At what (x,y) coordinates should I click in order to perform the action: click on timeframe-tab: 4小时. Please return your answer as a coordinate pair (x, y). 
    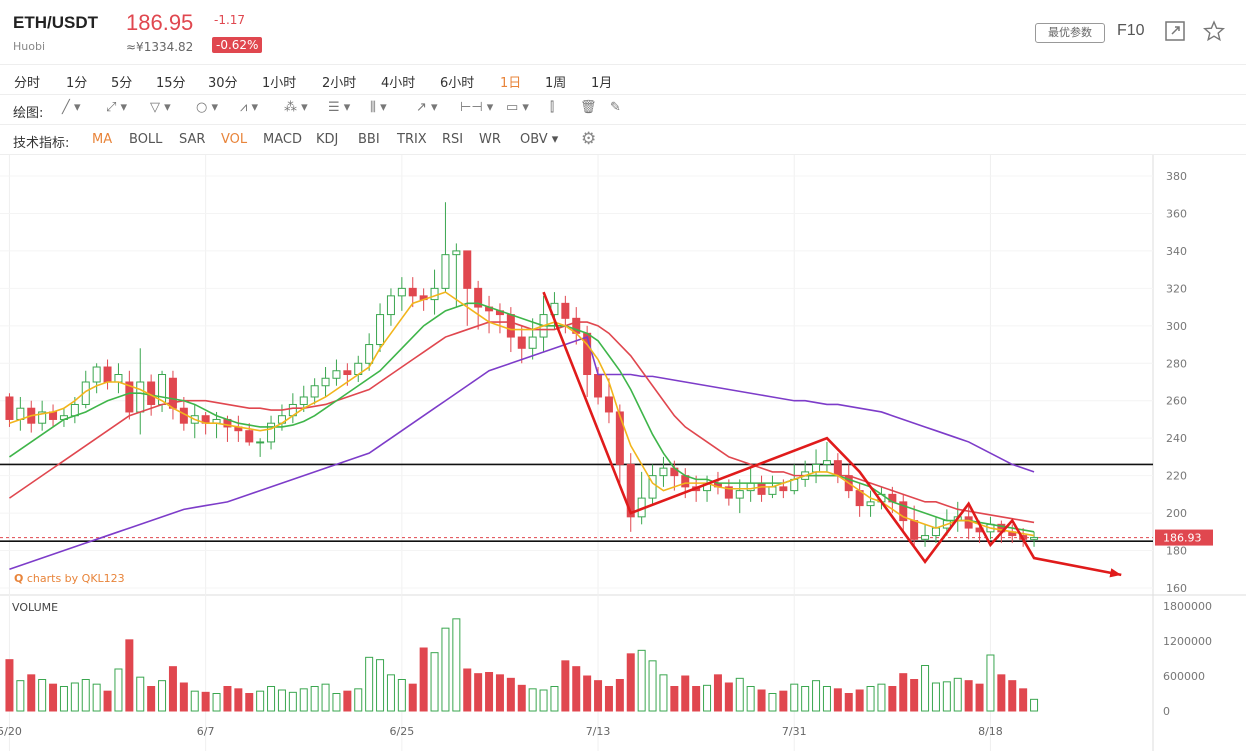
    Looking at the image, I should click on (398, 83).